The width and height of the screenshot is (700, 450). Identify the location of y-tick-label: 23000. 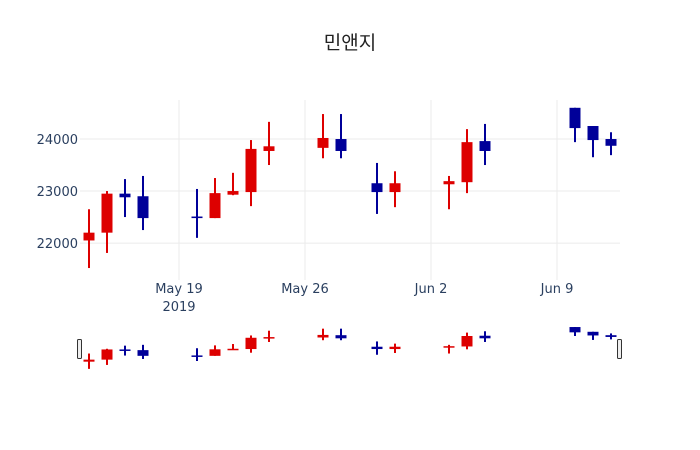
(57, 192).